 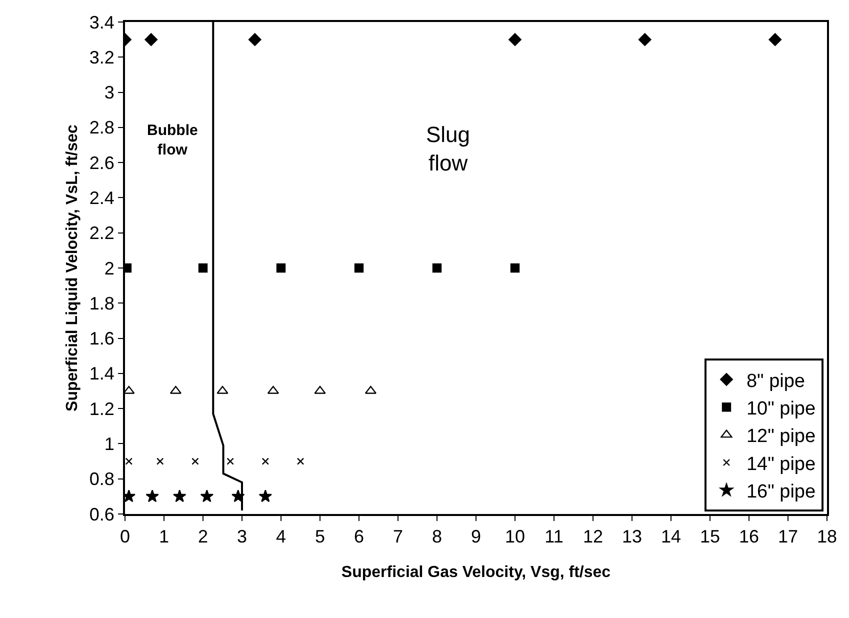 I want to click on x-tick-label: 14, so click(x=671, y=536).